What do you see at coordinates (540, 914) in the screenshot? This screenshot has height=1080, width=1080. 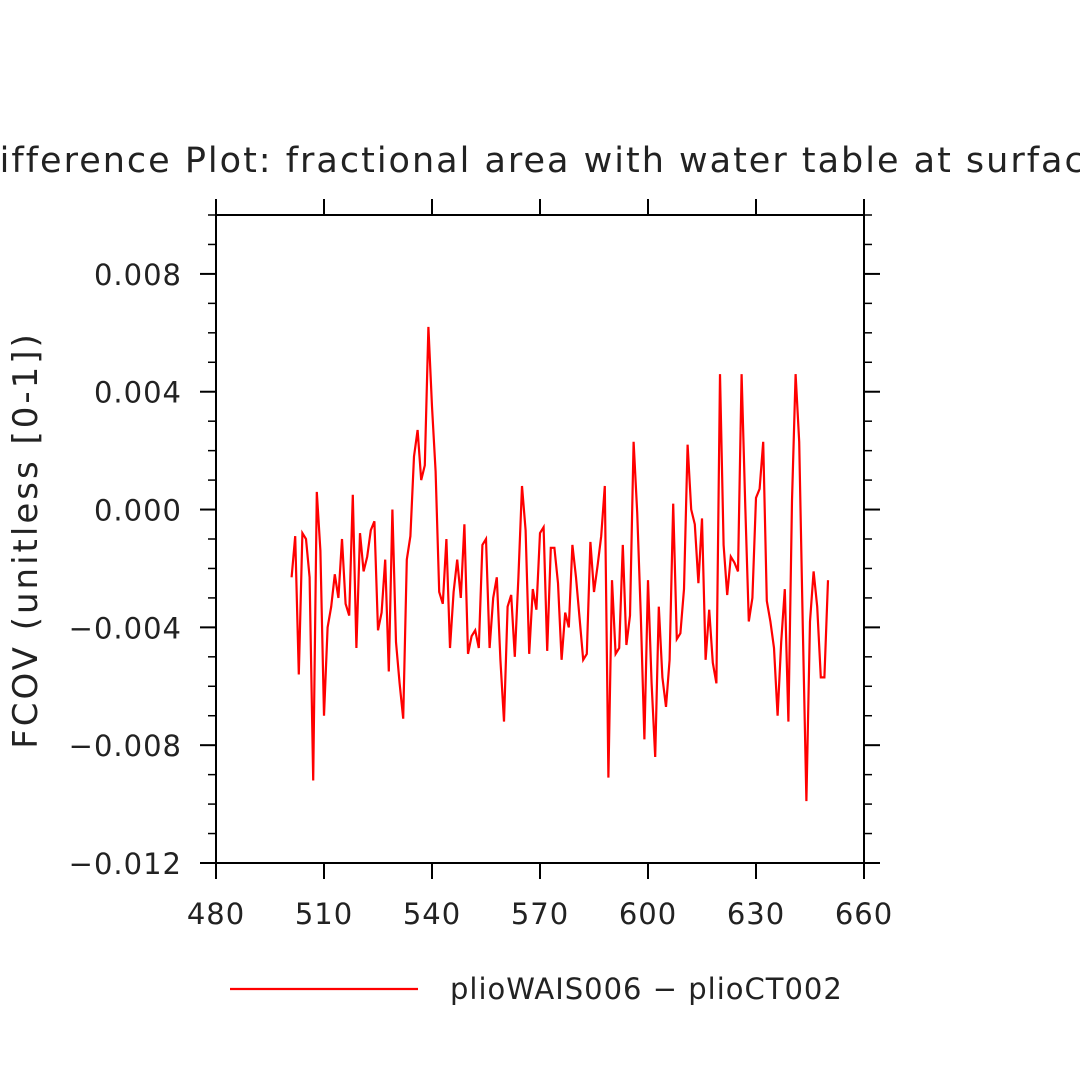 I see `x-tick-label: 570` at bounding box center [540, 914].